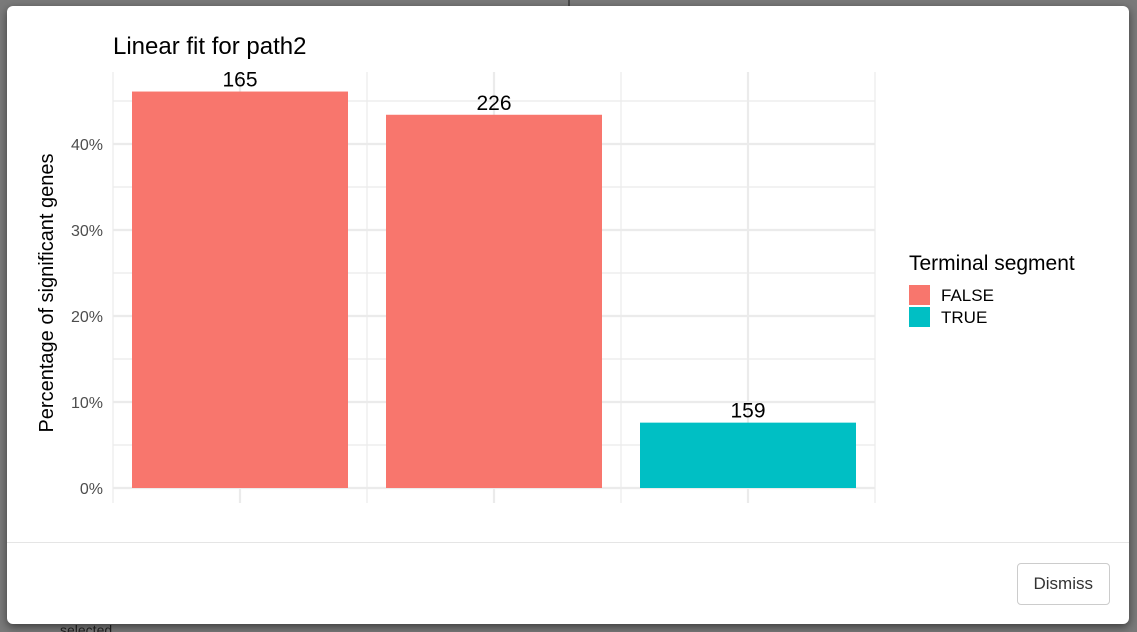 This screenshot has height=632, width=1137. I want to click on legend-label: TRUE, so click(964, 317).